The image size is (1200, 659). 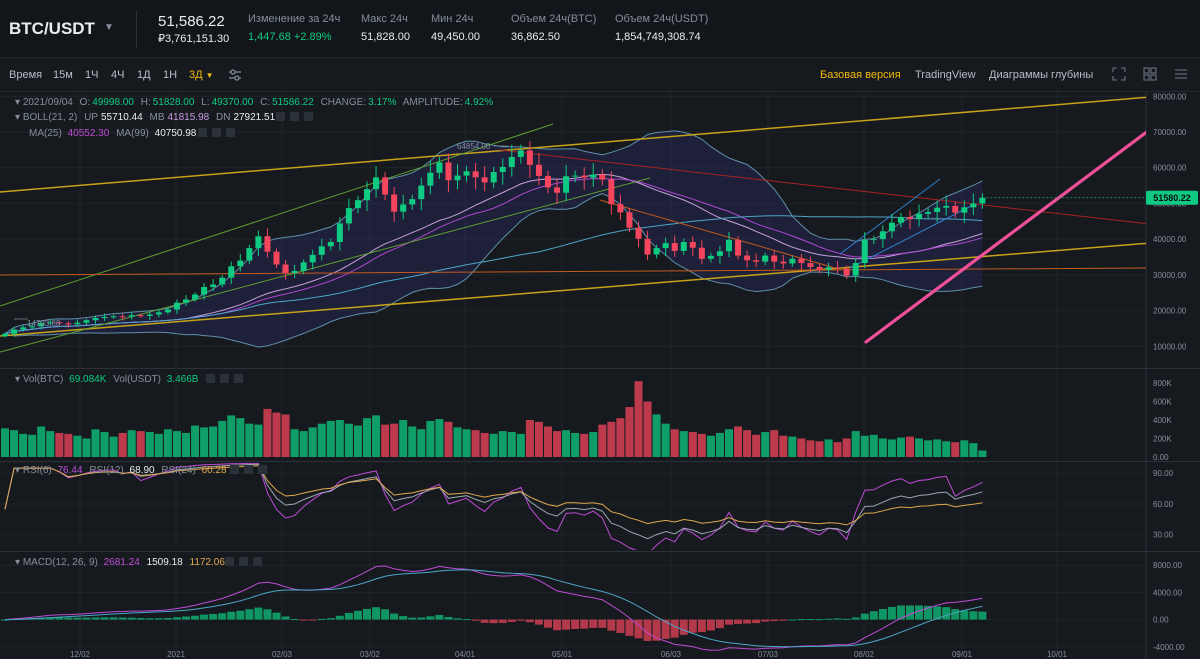 What do you see at coordinates (201, 75) in the screenshot?
I see `timeframe-3d: 3Д ▼` at bounding box center [201, 75].